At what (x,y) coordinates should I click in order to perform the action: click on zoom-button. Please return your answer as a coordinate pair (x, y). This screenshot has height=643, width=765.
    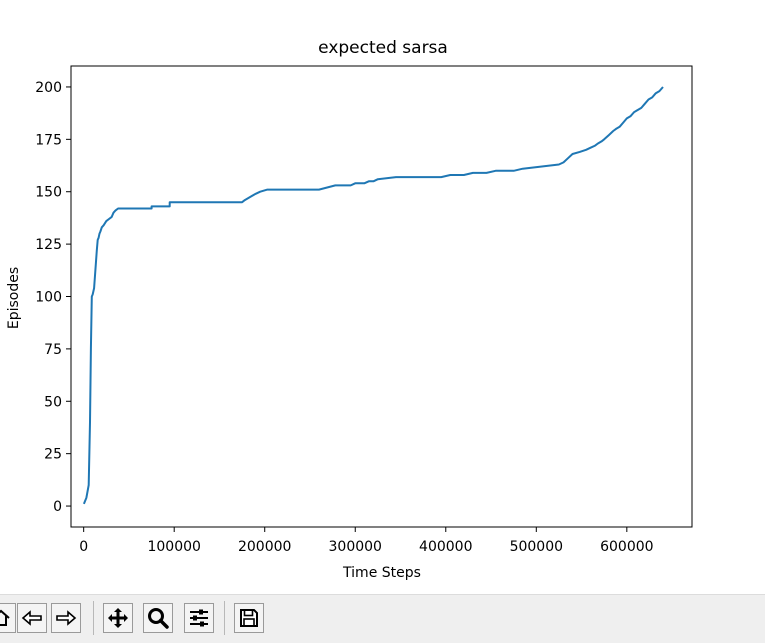
    Looking at the image, I should click on (158, 618).